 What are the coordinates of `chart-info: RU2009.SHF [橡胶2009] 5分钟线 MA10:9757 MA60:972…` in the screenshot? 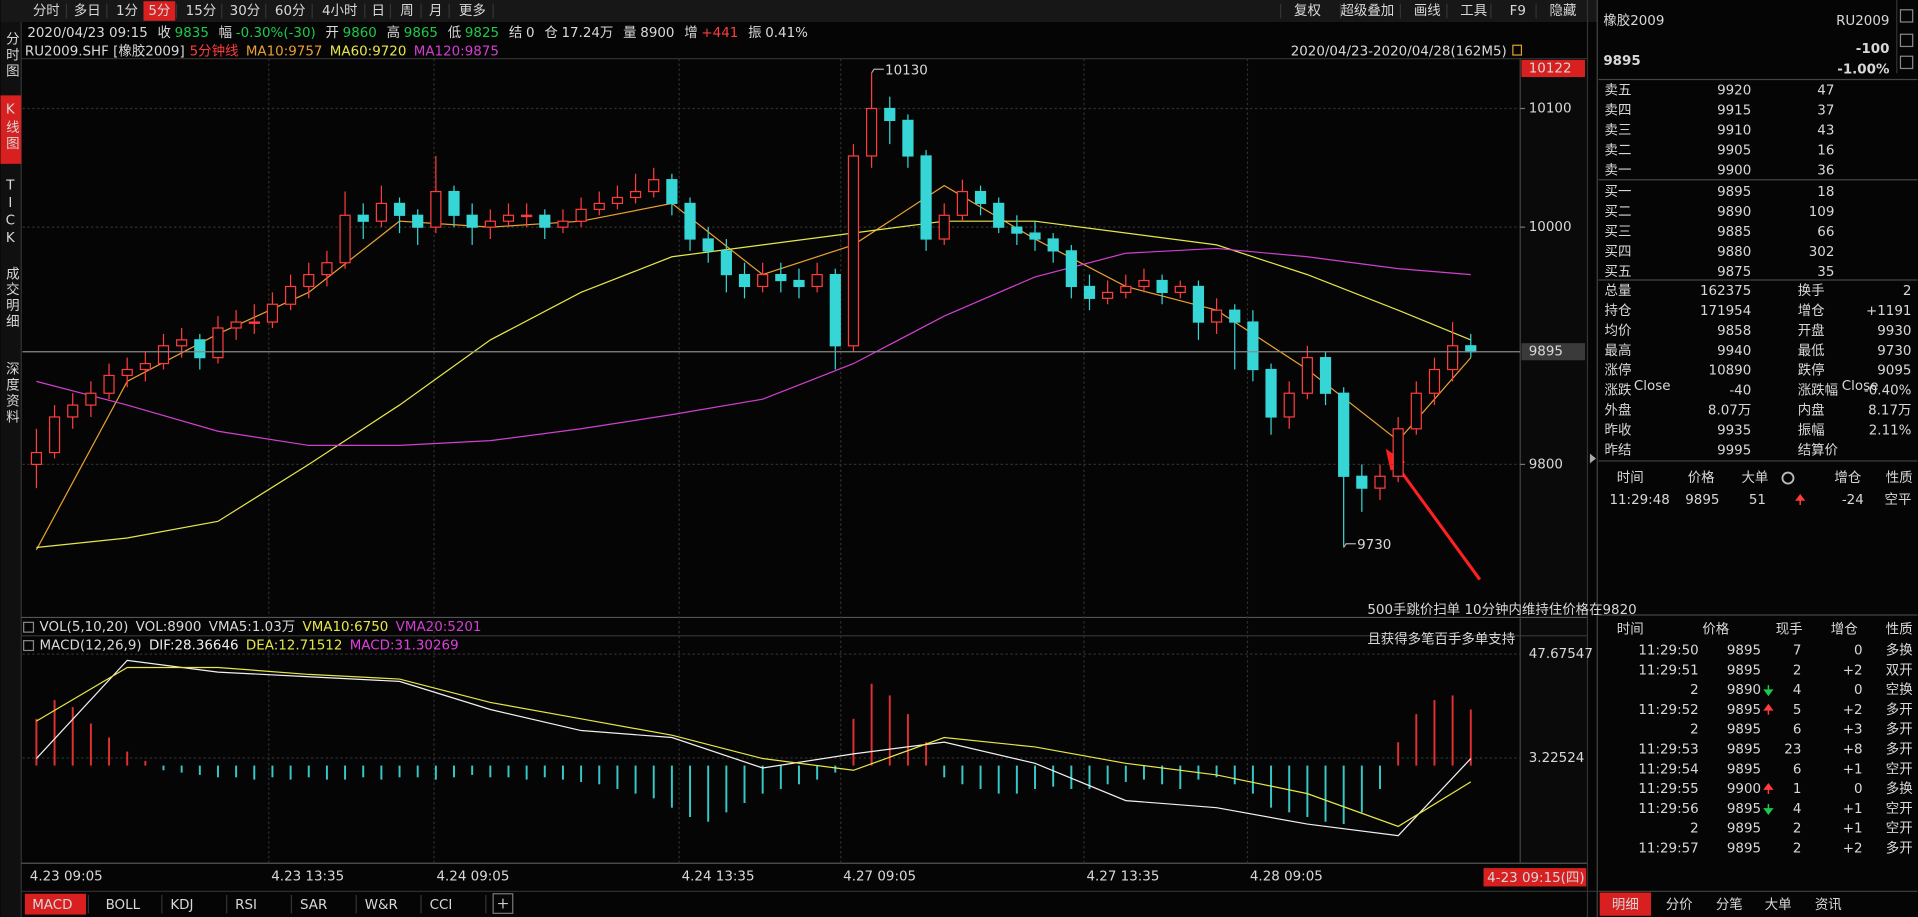 It's located at (262, 50).